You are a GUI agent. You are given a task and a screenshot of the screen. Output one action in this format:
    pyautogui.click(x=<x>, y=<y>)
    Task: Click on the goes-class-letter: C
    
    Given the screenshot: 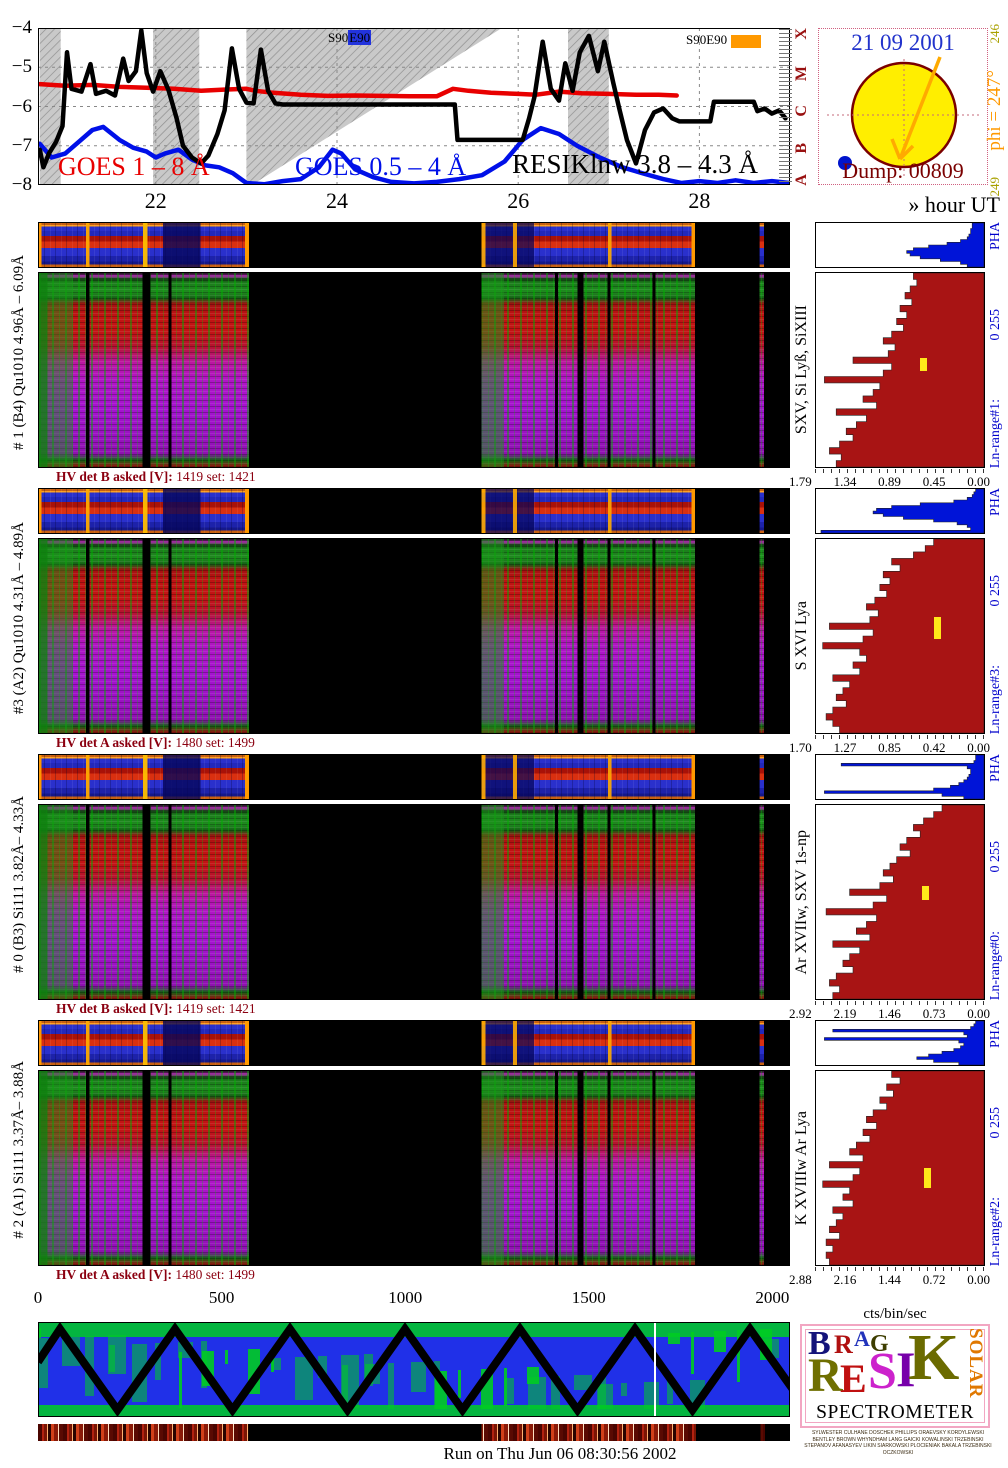 What is the action you would take?
    pyautogui.click(x=801, y=111)
    